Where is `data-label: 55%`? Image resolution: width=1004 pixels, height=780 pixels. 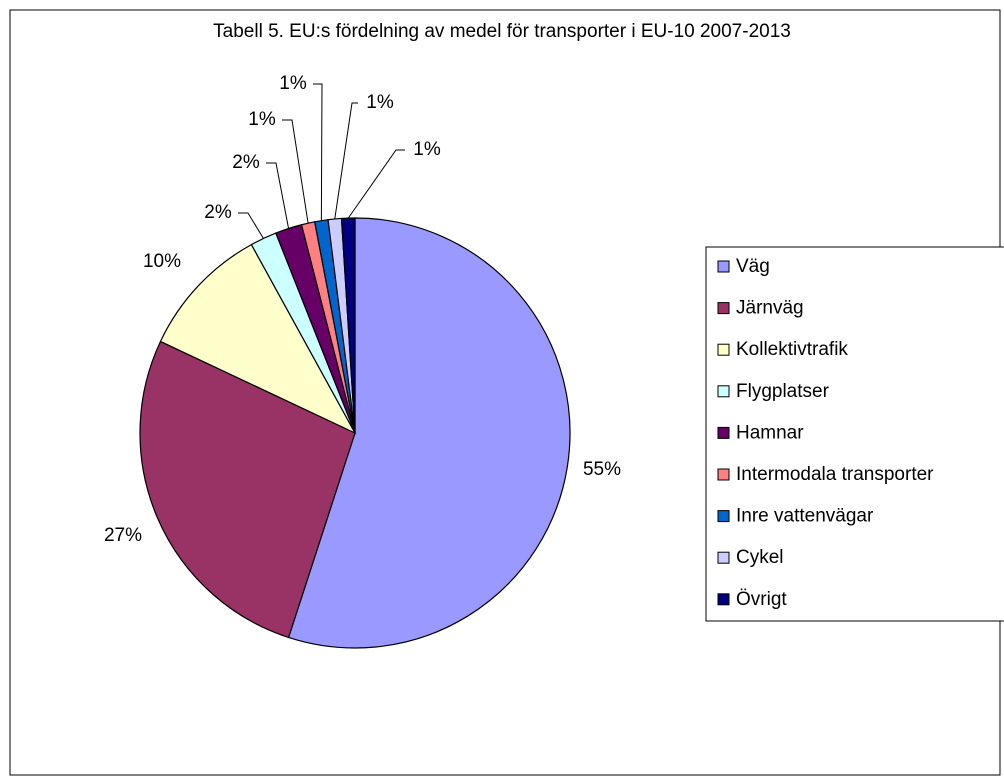
data-label: 55% is located at coordinates (602, 469).